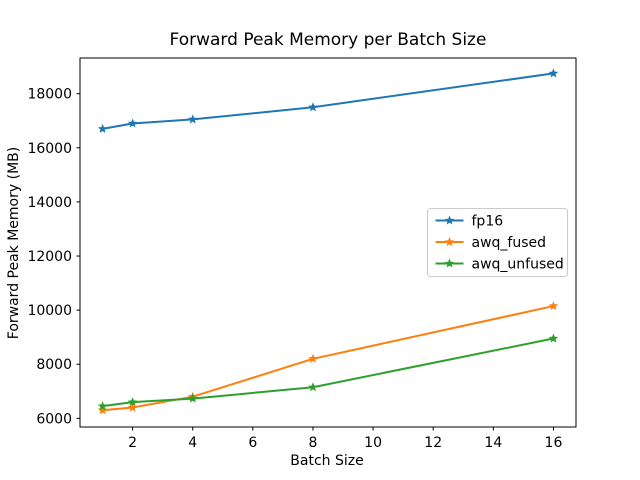  I want to click on series-line-awq_unfused, so click(328, 372).